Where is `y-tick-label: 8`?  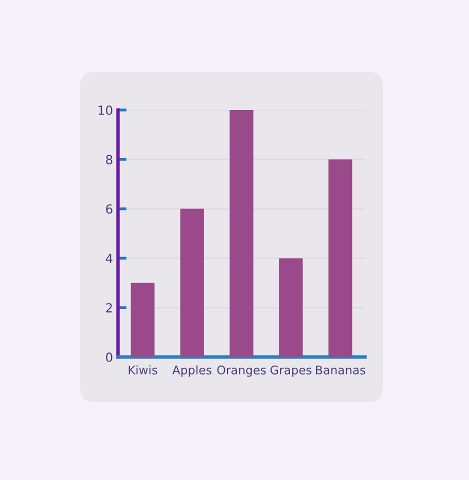
y-tick-label: 8 is located at coordinates (109, 159).